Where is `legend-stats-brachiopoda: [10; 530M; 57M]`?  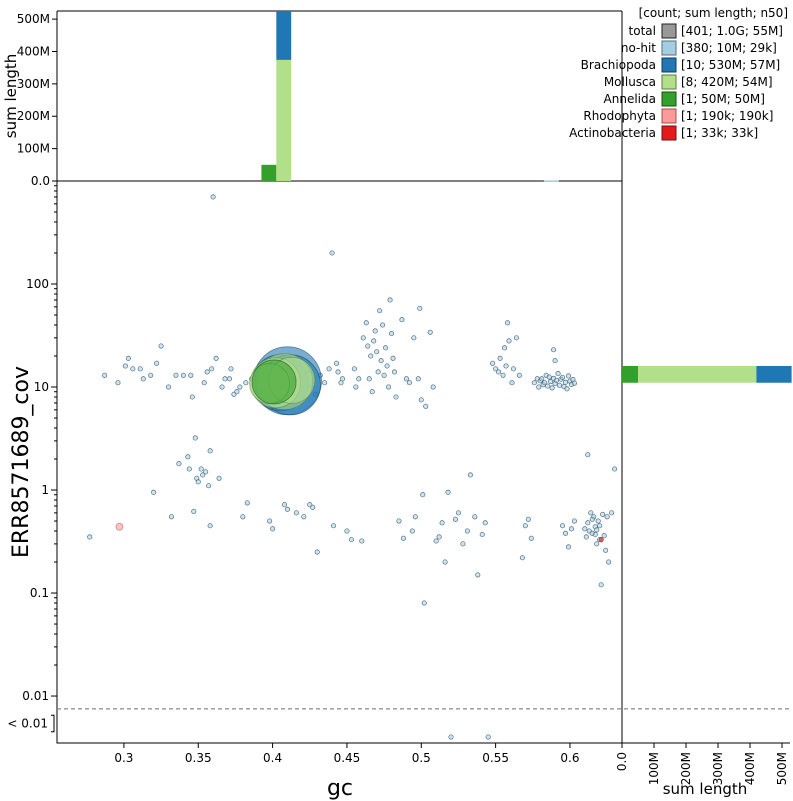 legend-stats-brachiopoda: [10; 530M; 57M] is located at coordinates (730, 65).